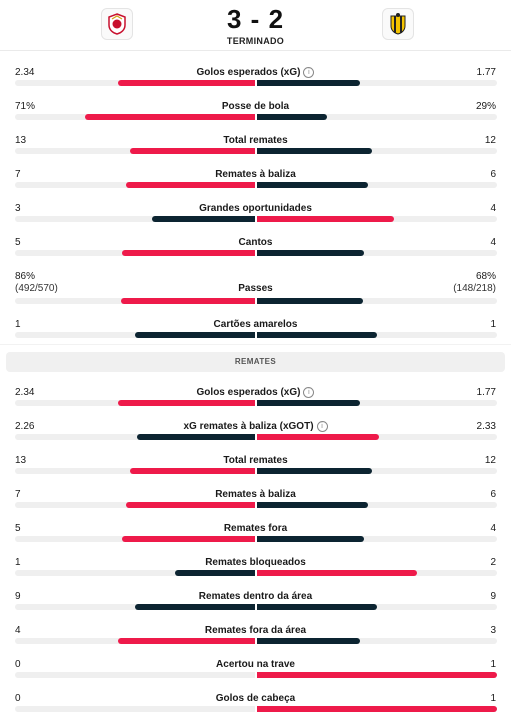 The width and height of the screenshot is (511, 727). Describe the element at coordinates (493, 174) in the screenshot. I see `away-stat-value: 6` at that location.